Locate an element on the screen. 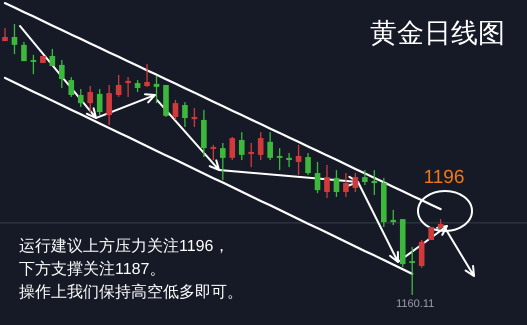 This screenshot has height=325, width=527. annotation: 运行建议上方压力关注1196，下方支撑关注1187。操作上我们保持高空低多即可。 is located at coordinates (131, 269).